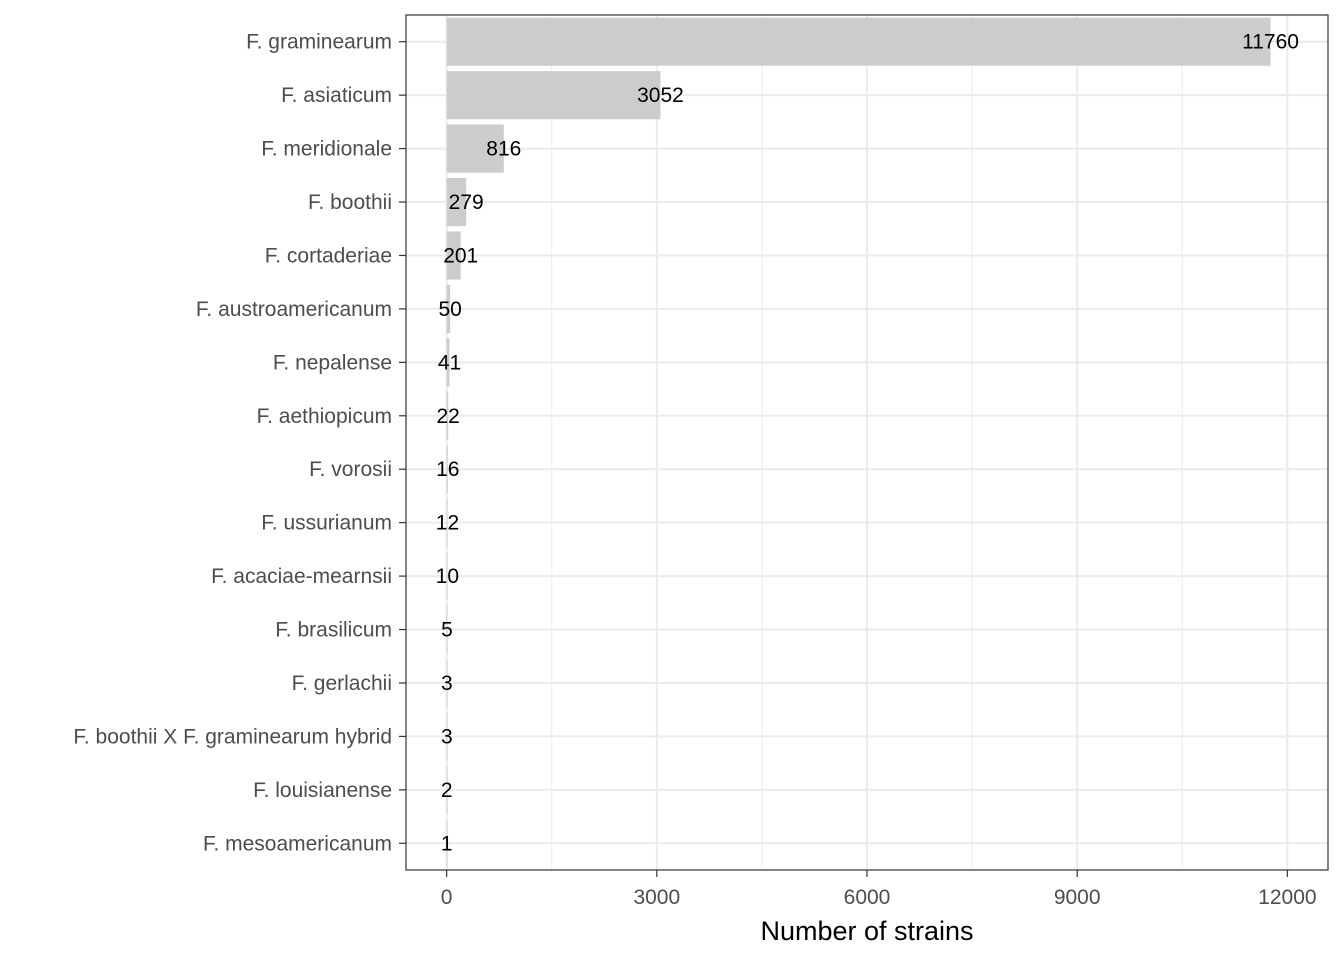 The height and width of the screenshot is (960, 1344). What do you see at coordinates (326, 523) in the screenshot?
I see `y-tick-label: F. ussurianum` at bounding box center [326, 523].